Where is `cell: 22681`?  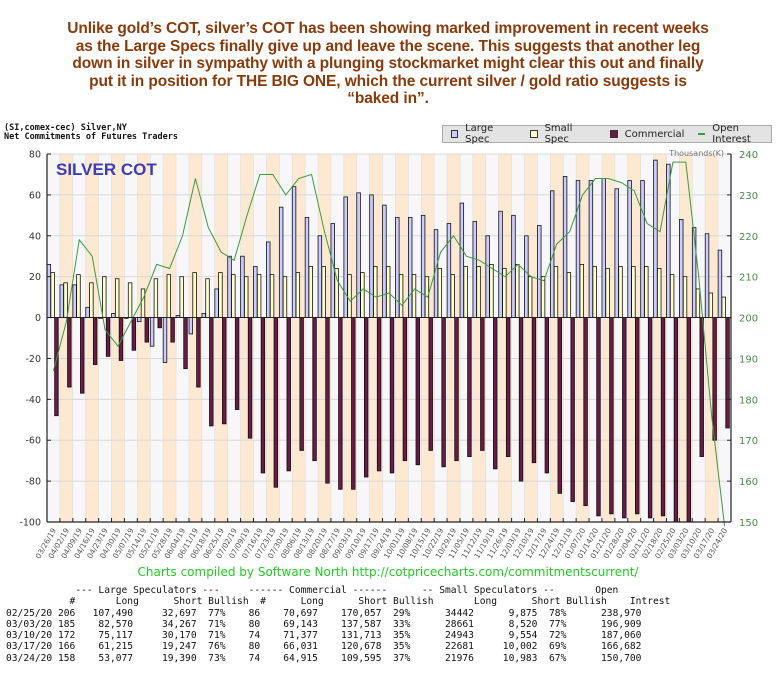
cell: 22681 is located at coordinates (442, 647).